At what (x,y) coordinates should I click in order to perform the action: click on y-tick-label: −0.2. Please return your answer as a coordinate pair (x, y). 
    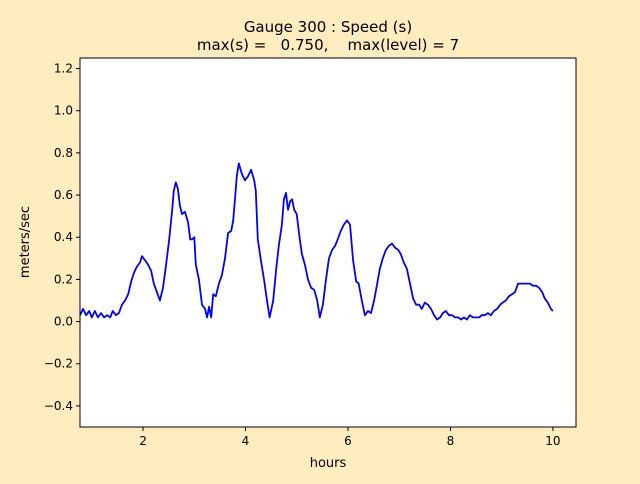
    Looking at the image, I should click on (58, 364).